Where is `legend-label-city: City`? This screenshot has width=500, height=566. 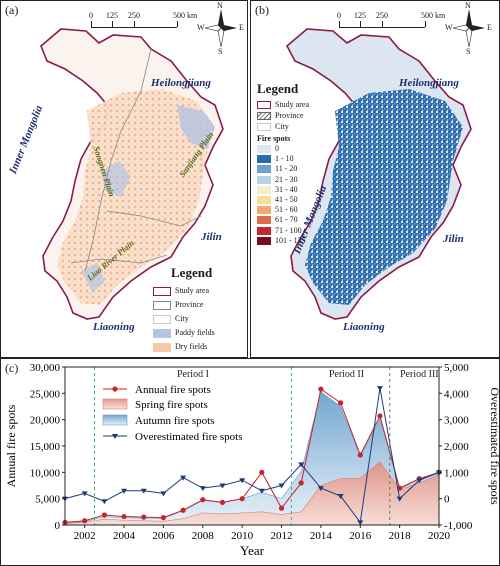
legend-label-city: City is located at coordinates (282, 126).